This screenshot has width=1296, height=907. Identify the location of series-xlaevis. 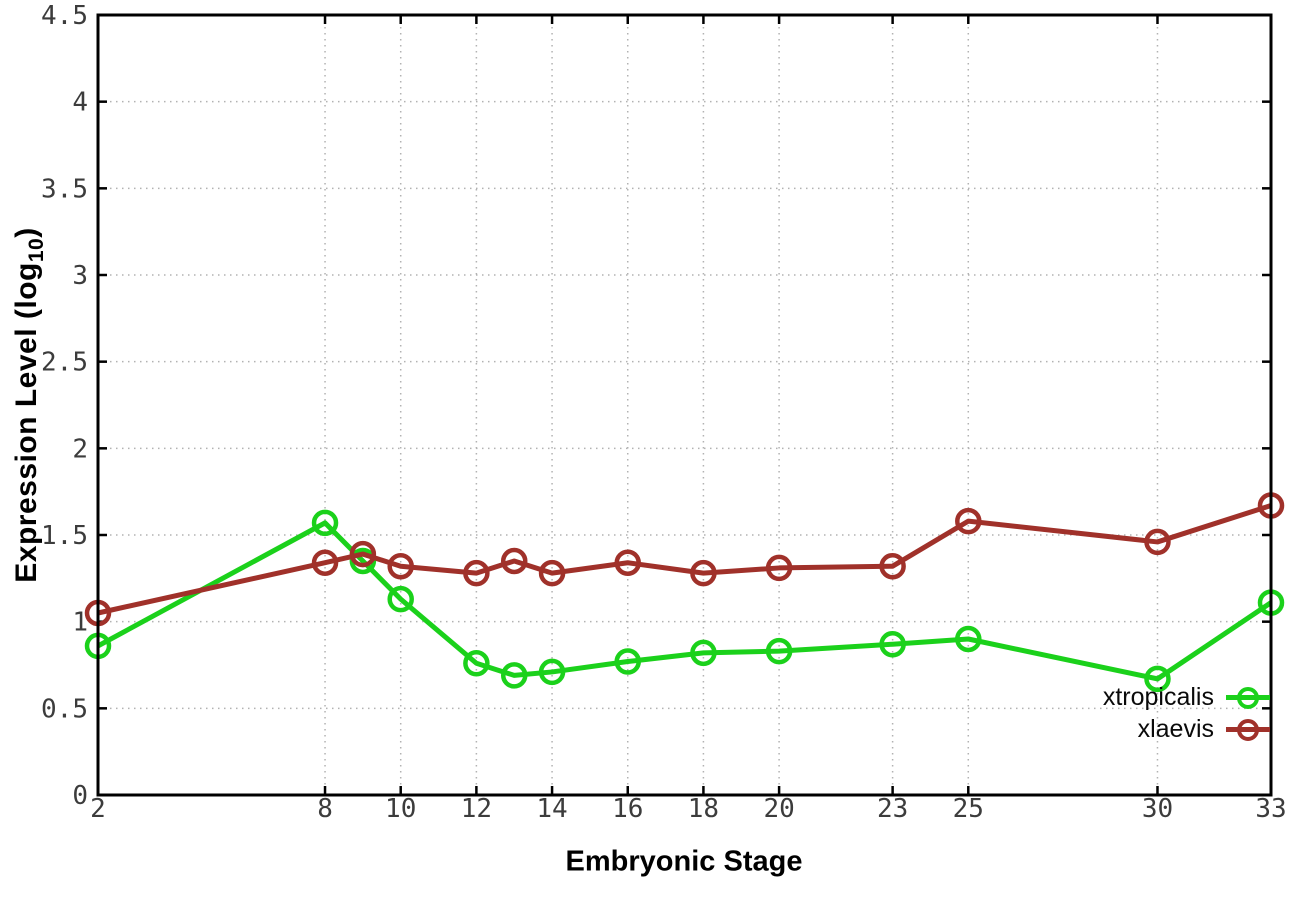
(684, 559).